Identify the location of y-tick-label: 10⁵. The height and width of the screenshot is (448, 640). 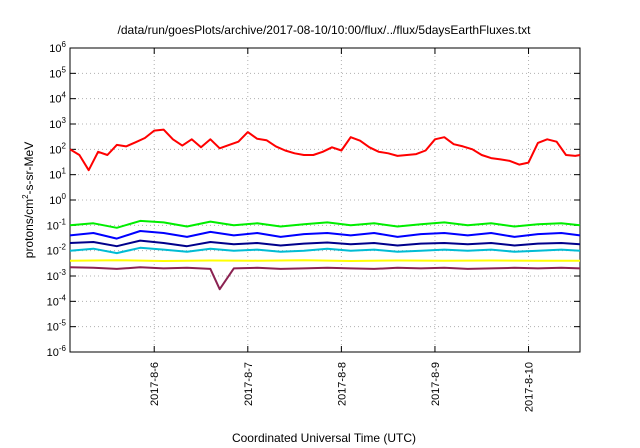
(57, 72).